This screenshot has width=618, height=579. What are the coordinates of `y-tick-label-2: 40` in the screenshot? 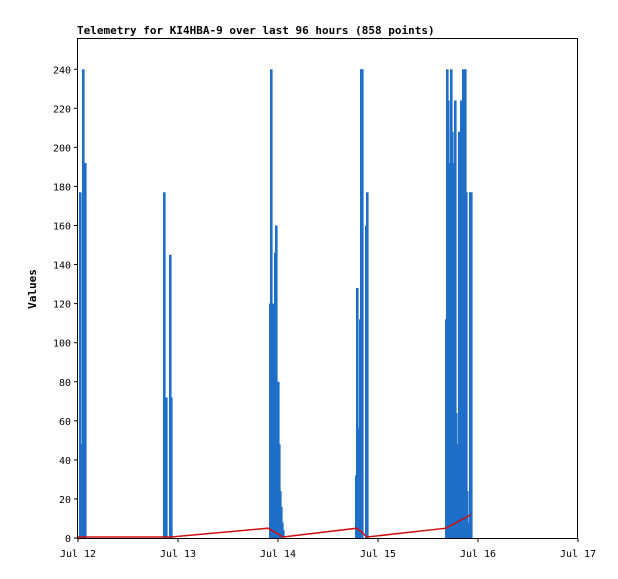 It's located at (65, 461).